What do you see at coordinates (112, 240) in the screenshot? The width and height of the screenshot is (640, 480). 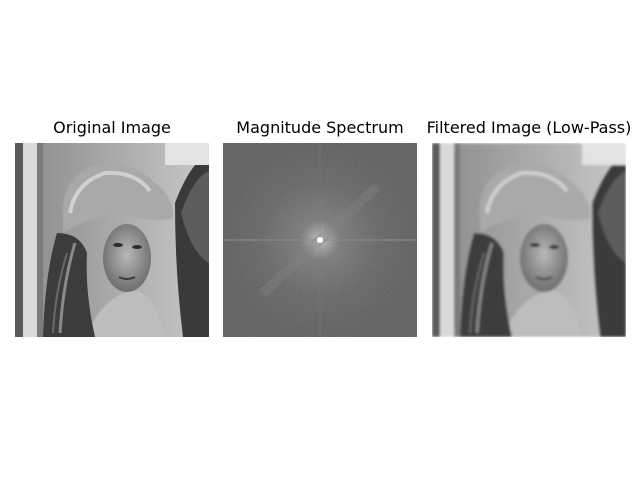 I see `original-image` at bounding box center [112, 240].